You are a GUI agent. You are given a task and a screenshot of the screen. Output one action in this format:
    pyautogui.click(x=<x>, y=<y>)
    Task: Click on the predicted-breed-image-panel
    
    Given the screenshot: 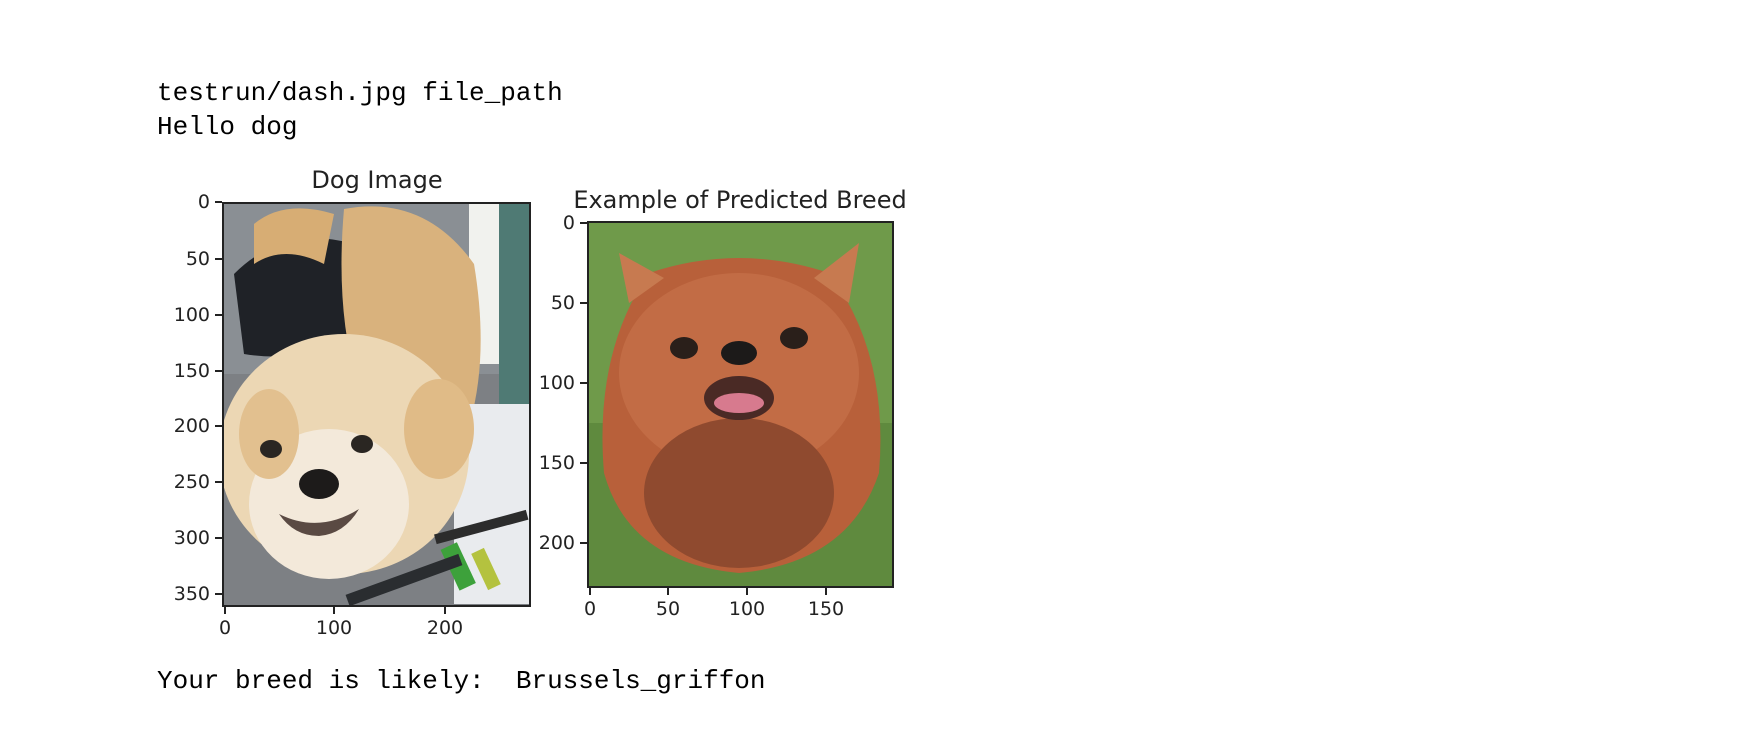 What is the action you would take?
    pyautogui.click(x=740, y=404)
    